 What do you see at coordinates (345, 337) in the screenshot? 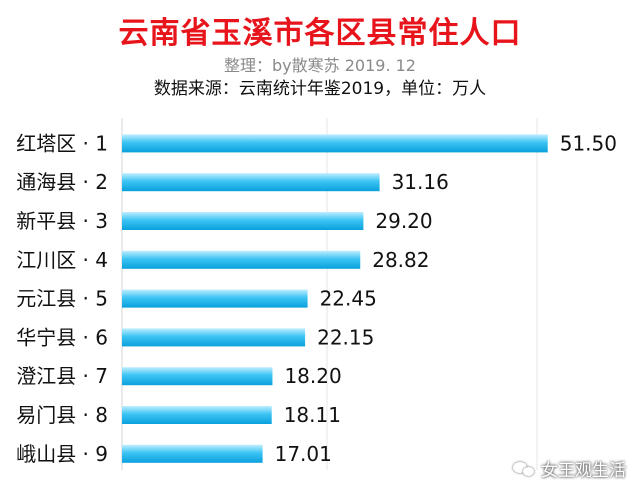
I see `value-label: 22.15` at bounding box center [345, 337].